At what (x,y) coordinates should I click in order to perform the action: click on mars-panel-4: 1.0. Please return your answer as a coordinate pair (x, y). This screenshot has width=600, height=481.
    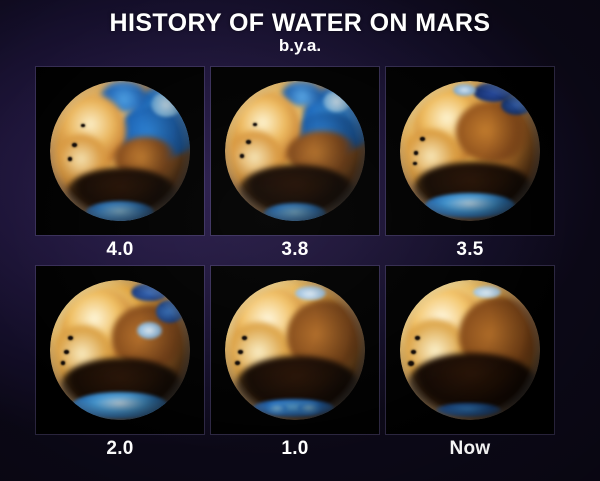
    Looking at the image, I should click on (295, 362).